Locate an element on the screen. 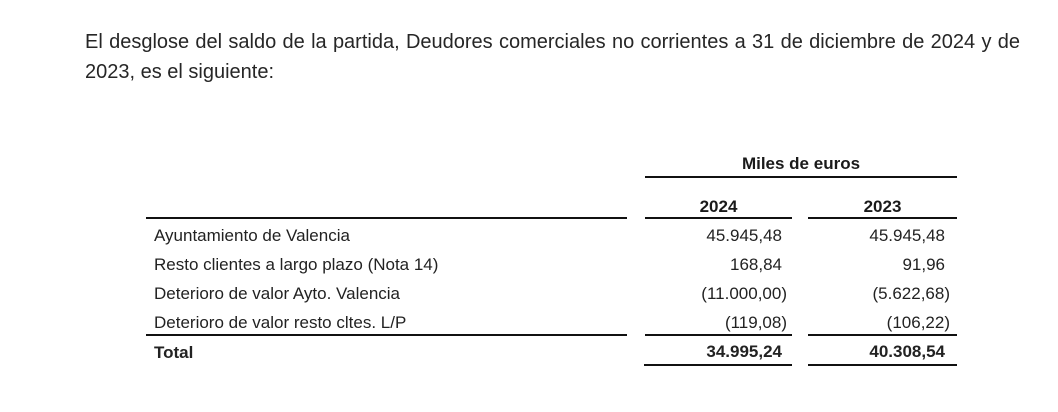 This screenshot has width=1058, height=412. header-rule-label is located at coordinates (386, 218).